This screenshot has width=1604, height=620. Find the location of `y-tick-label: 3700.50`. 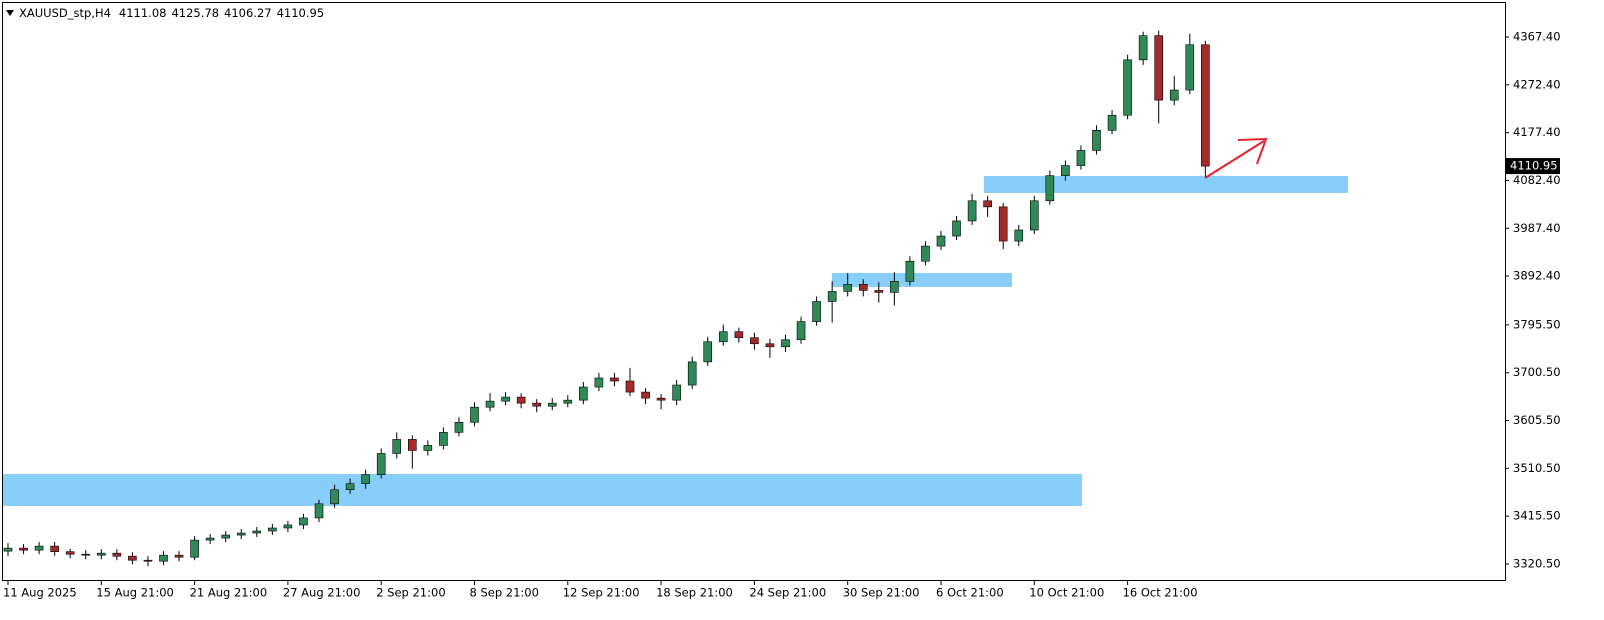

y-tick-label: 3700.50 is located at coordinates (1537, 372).